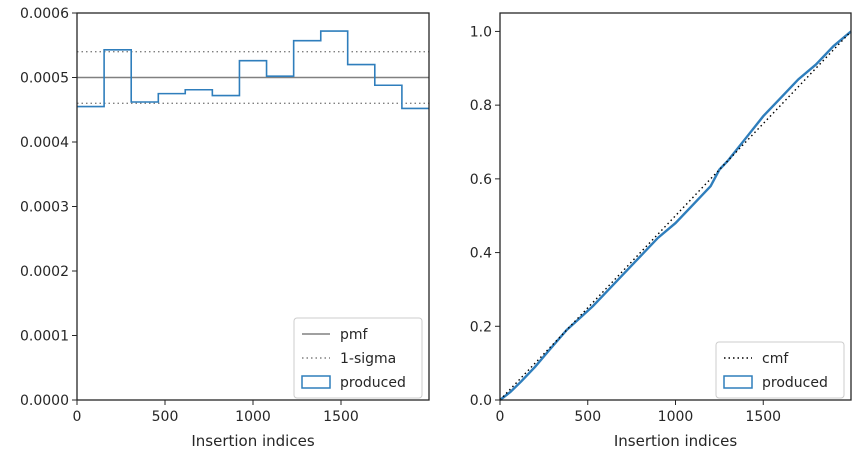 The width and height of the screenshot is (861, 463). Describe the element at coordinates (368, 359) in the screenshot. I see `legend-label-1-sigma: 1-sigma` at that location.